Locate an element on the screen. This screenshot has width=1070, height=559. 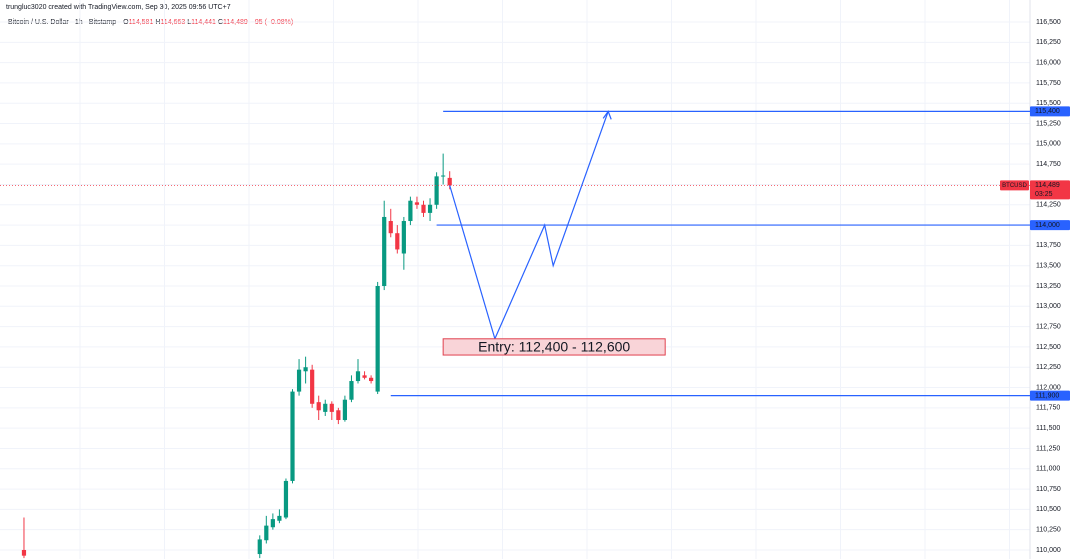
y-tick-label: 110,750 is located at coordinates (1048, 489).